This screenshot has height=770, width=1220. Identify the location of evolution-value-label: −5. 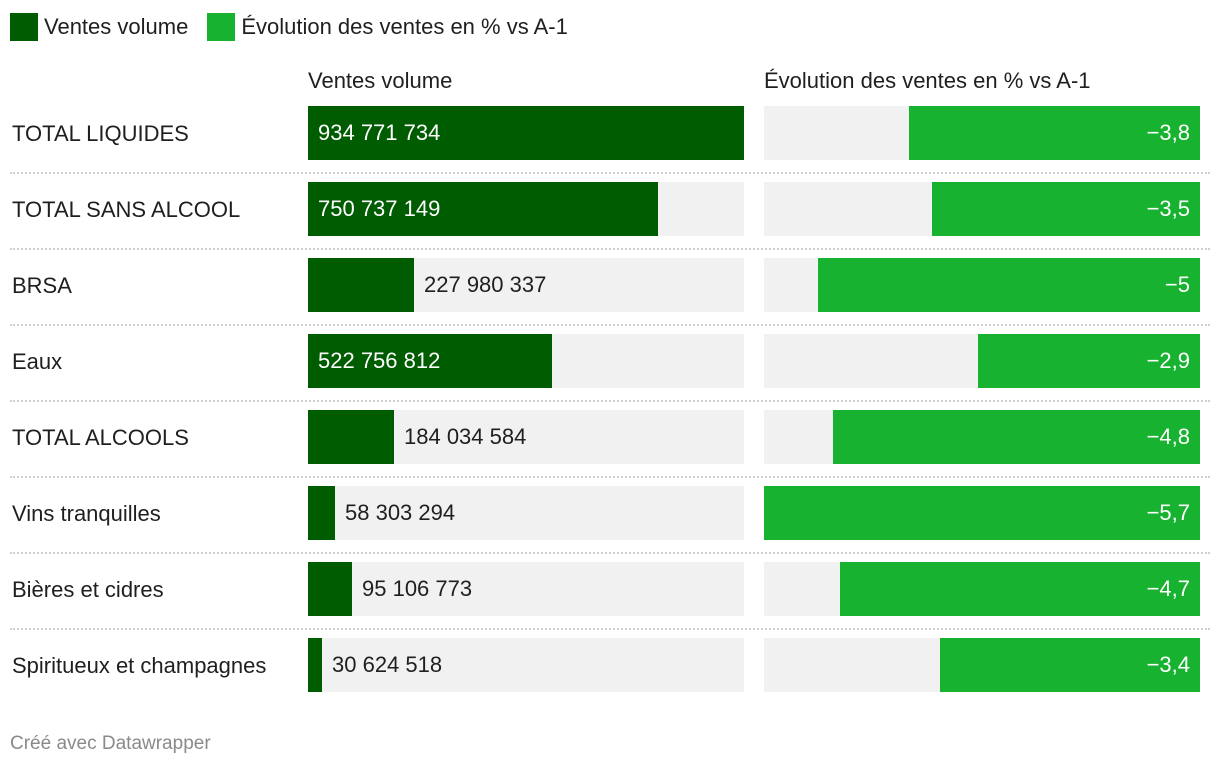
(1177, 284).